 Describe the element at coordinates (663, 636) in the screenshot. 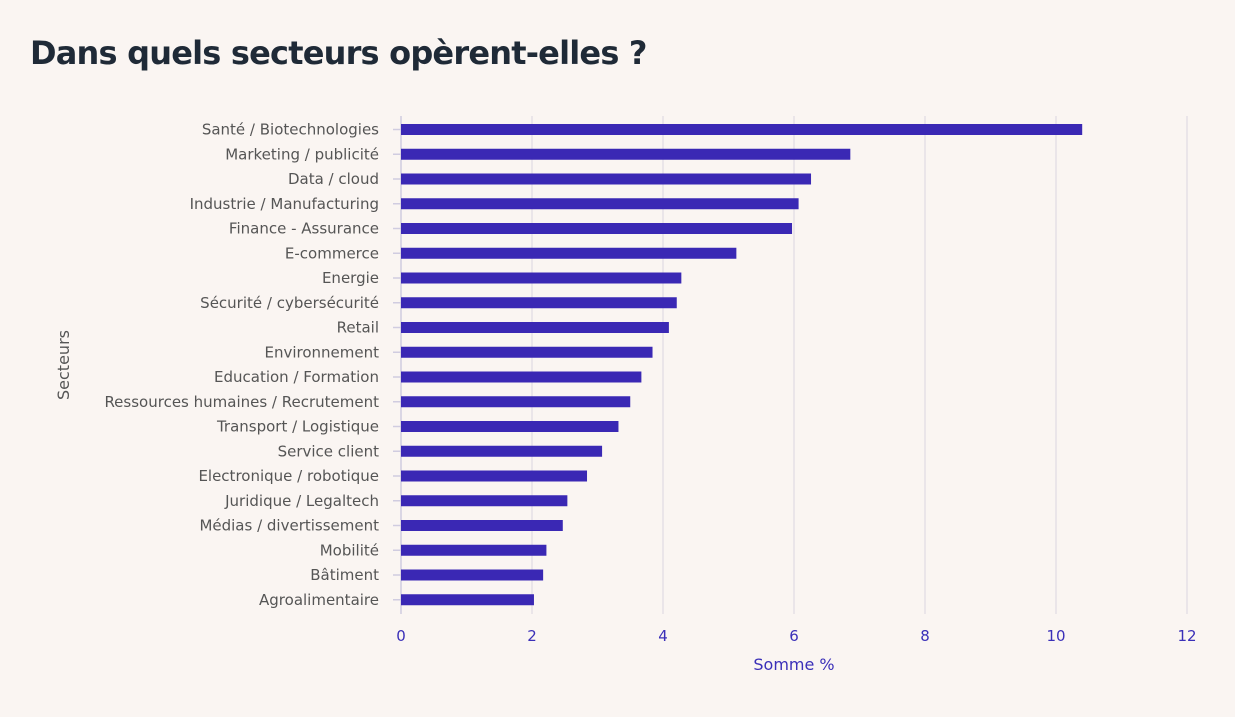

I see `x-tick-label: 4` at that location.